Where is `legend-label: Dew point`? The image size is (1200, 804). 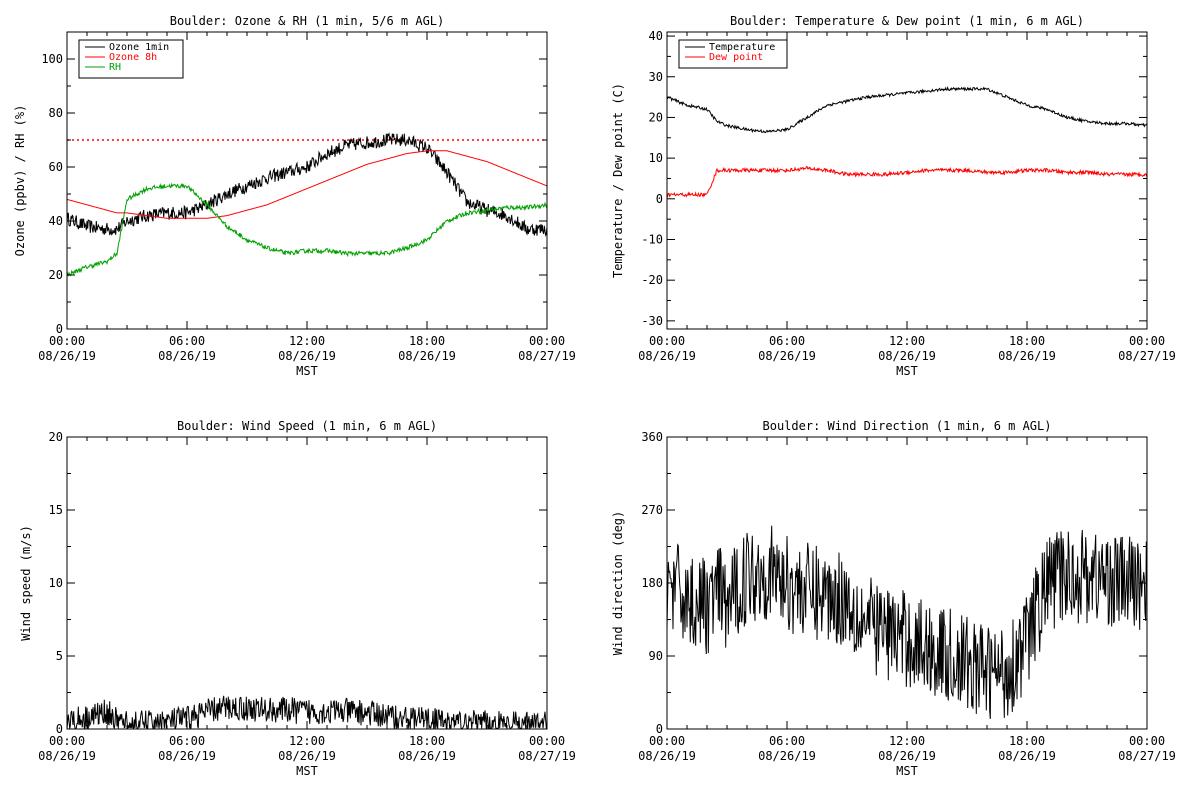 legend-label: Dew point is located at coordinates (736, 57).